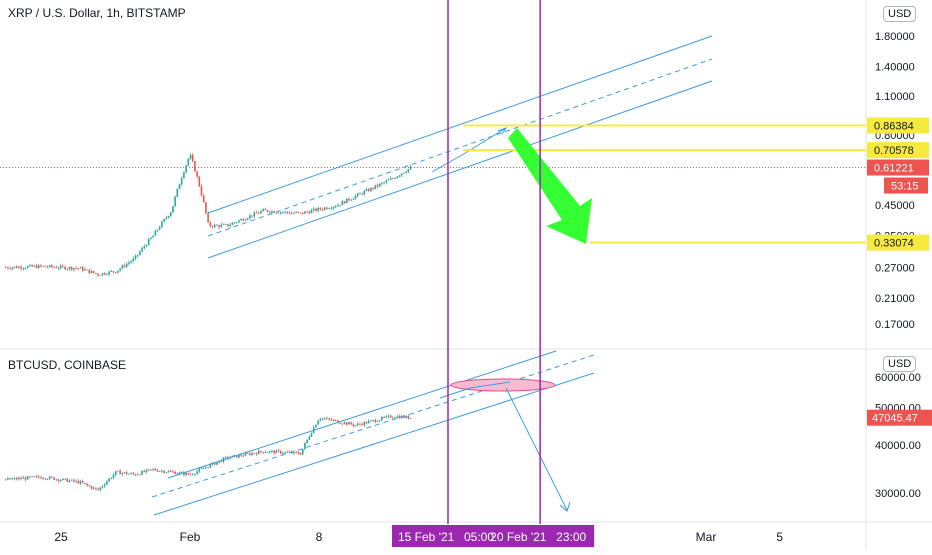  Describe the element at coordinates (900, 364) in the screenshot. I see `btc-currency-button: USD` at that location.